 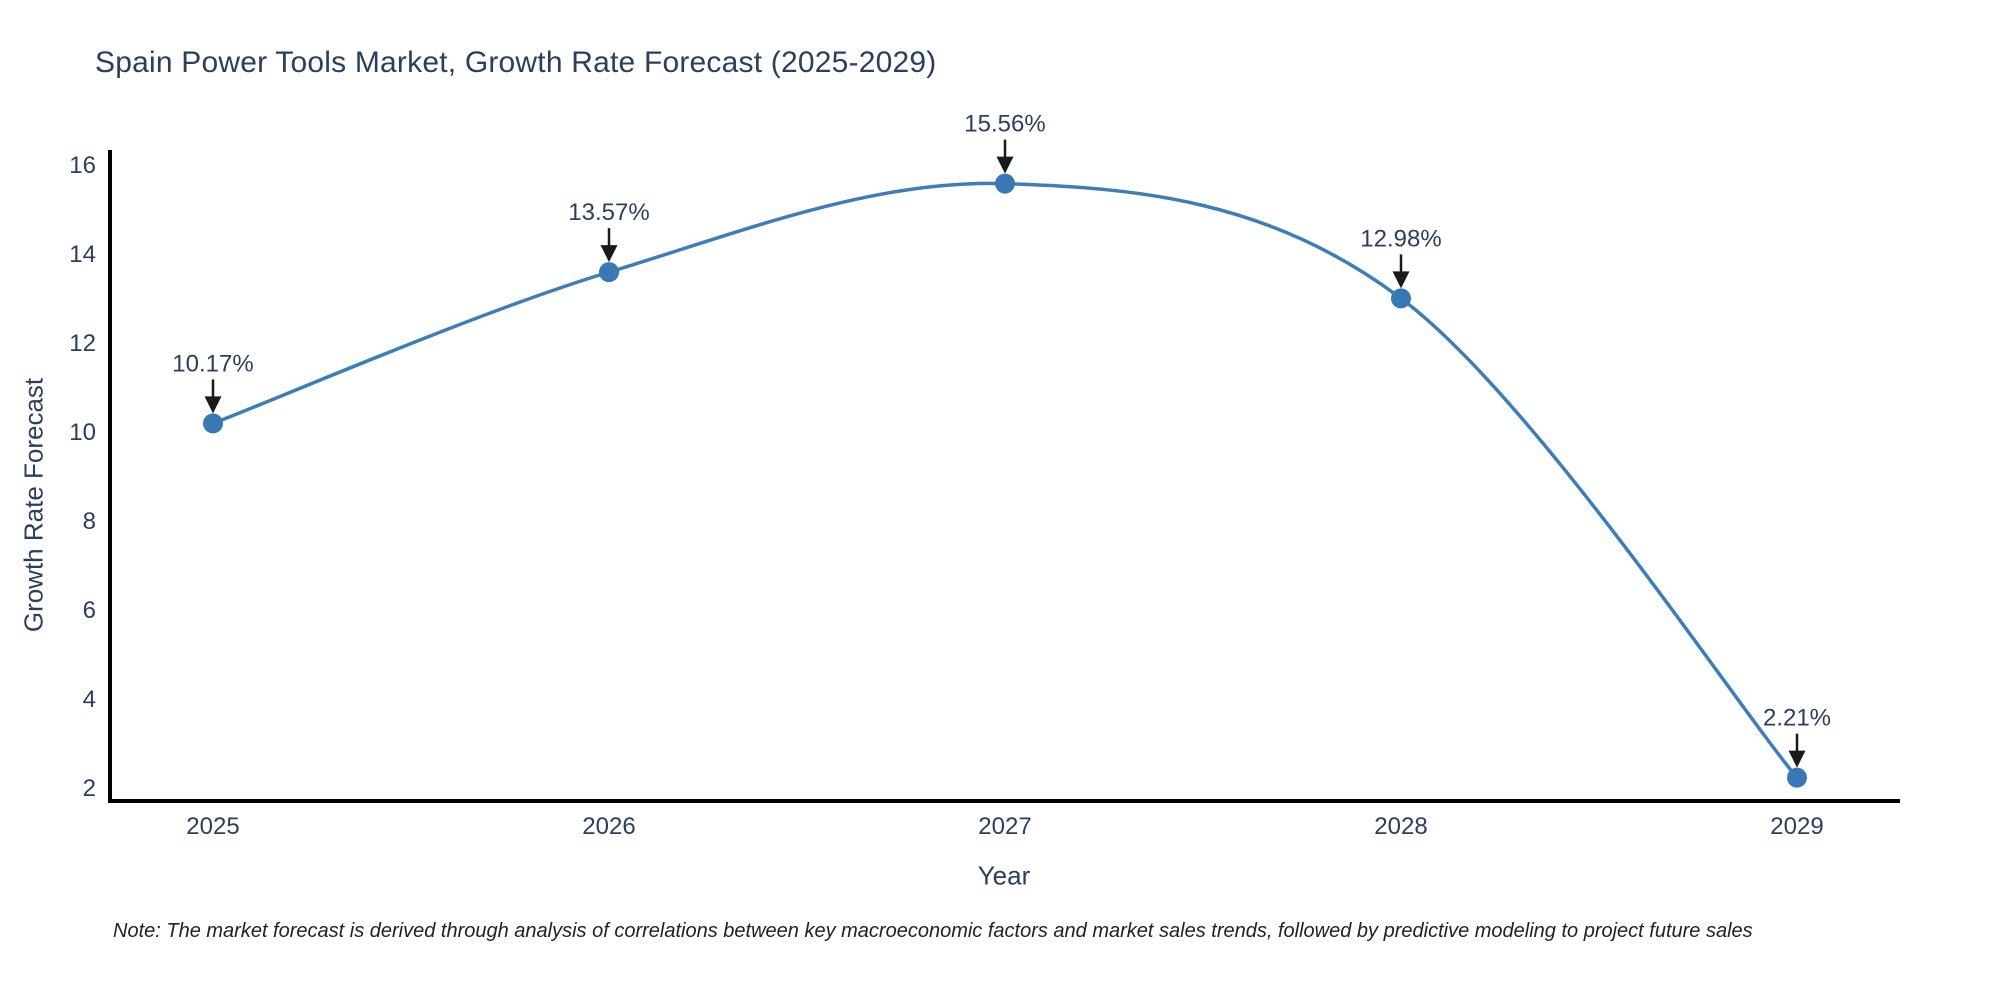 What do you see at coordinates (1400, 238) in the screenshot?
I see `data-point-label: 12.98%` at bounding box center [1400, 238].